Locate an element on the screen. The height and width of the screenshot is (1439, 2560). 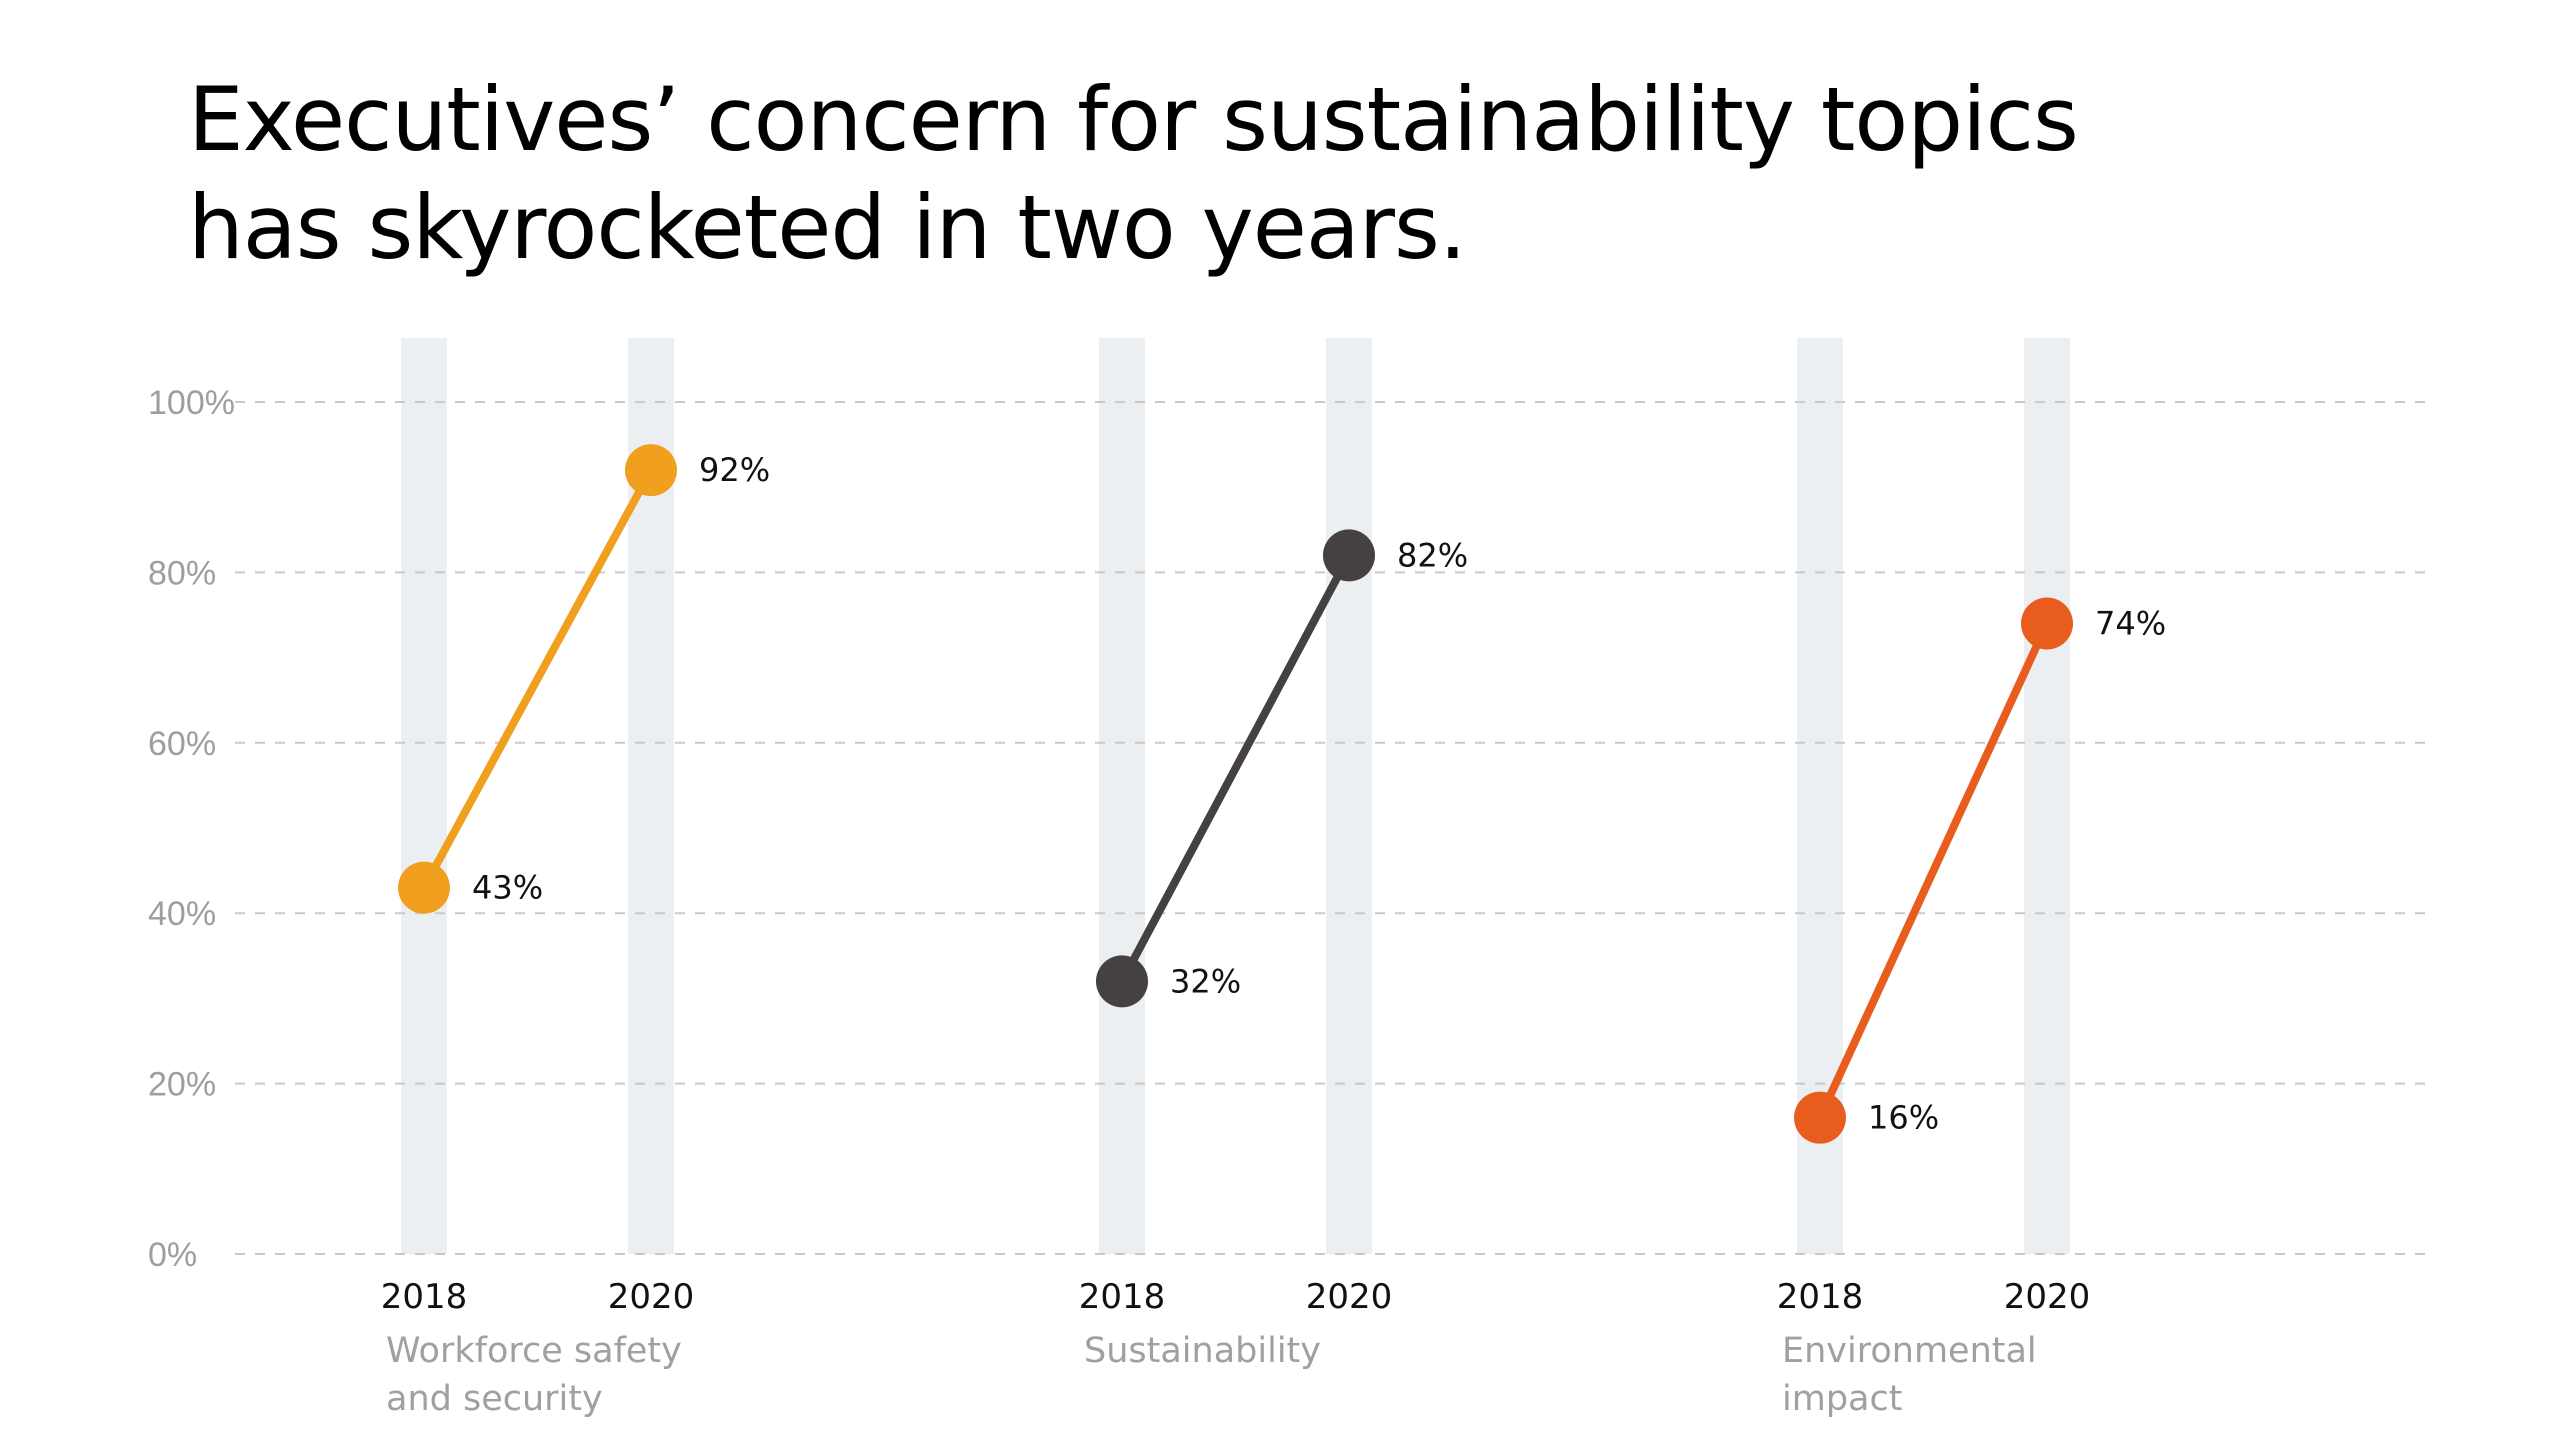
data-label: 92% is located at coordinates (734, 470).